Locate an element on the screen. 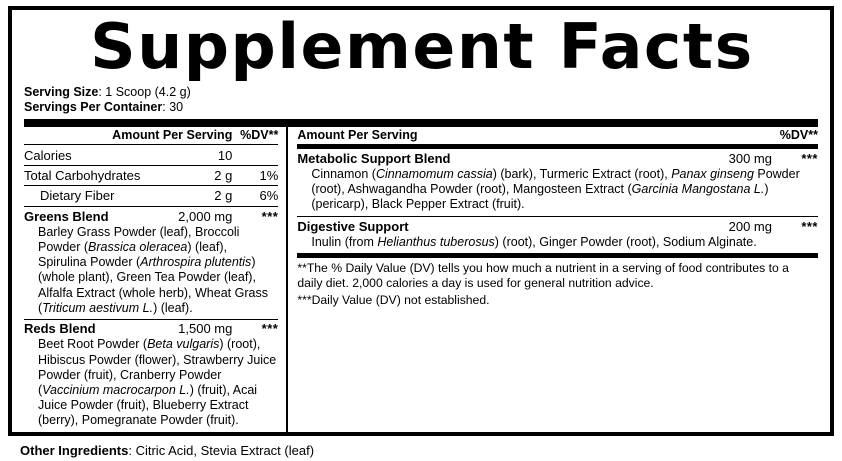 The height and width of the screenshot is (461, 842). left-column-header: Amount Per Serving %DV** is located at coordinates (151, 135).